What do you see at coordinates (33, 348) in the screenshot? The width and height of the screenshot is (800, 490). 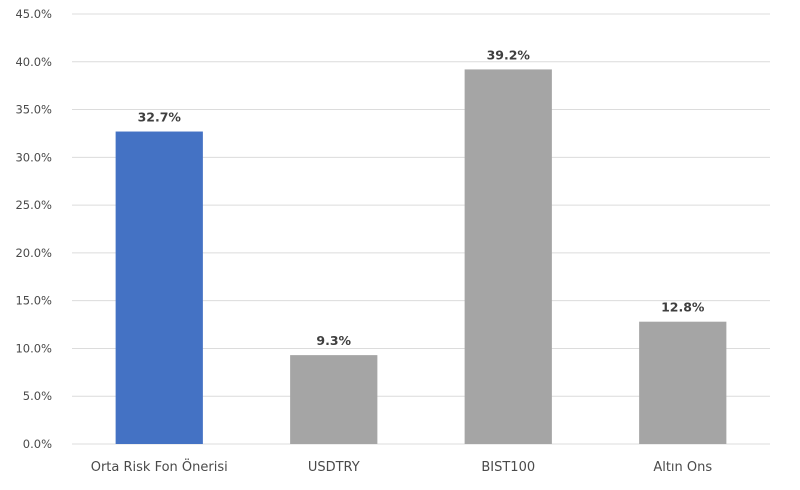 I see `y-tick-label: 10.0%` at bounding box center [33, 348].